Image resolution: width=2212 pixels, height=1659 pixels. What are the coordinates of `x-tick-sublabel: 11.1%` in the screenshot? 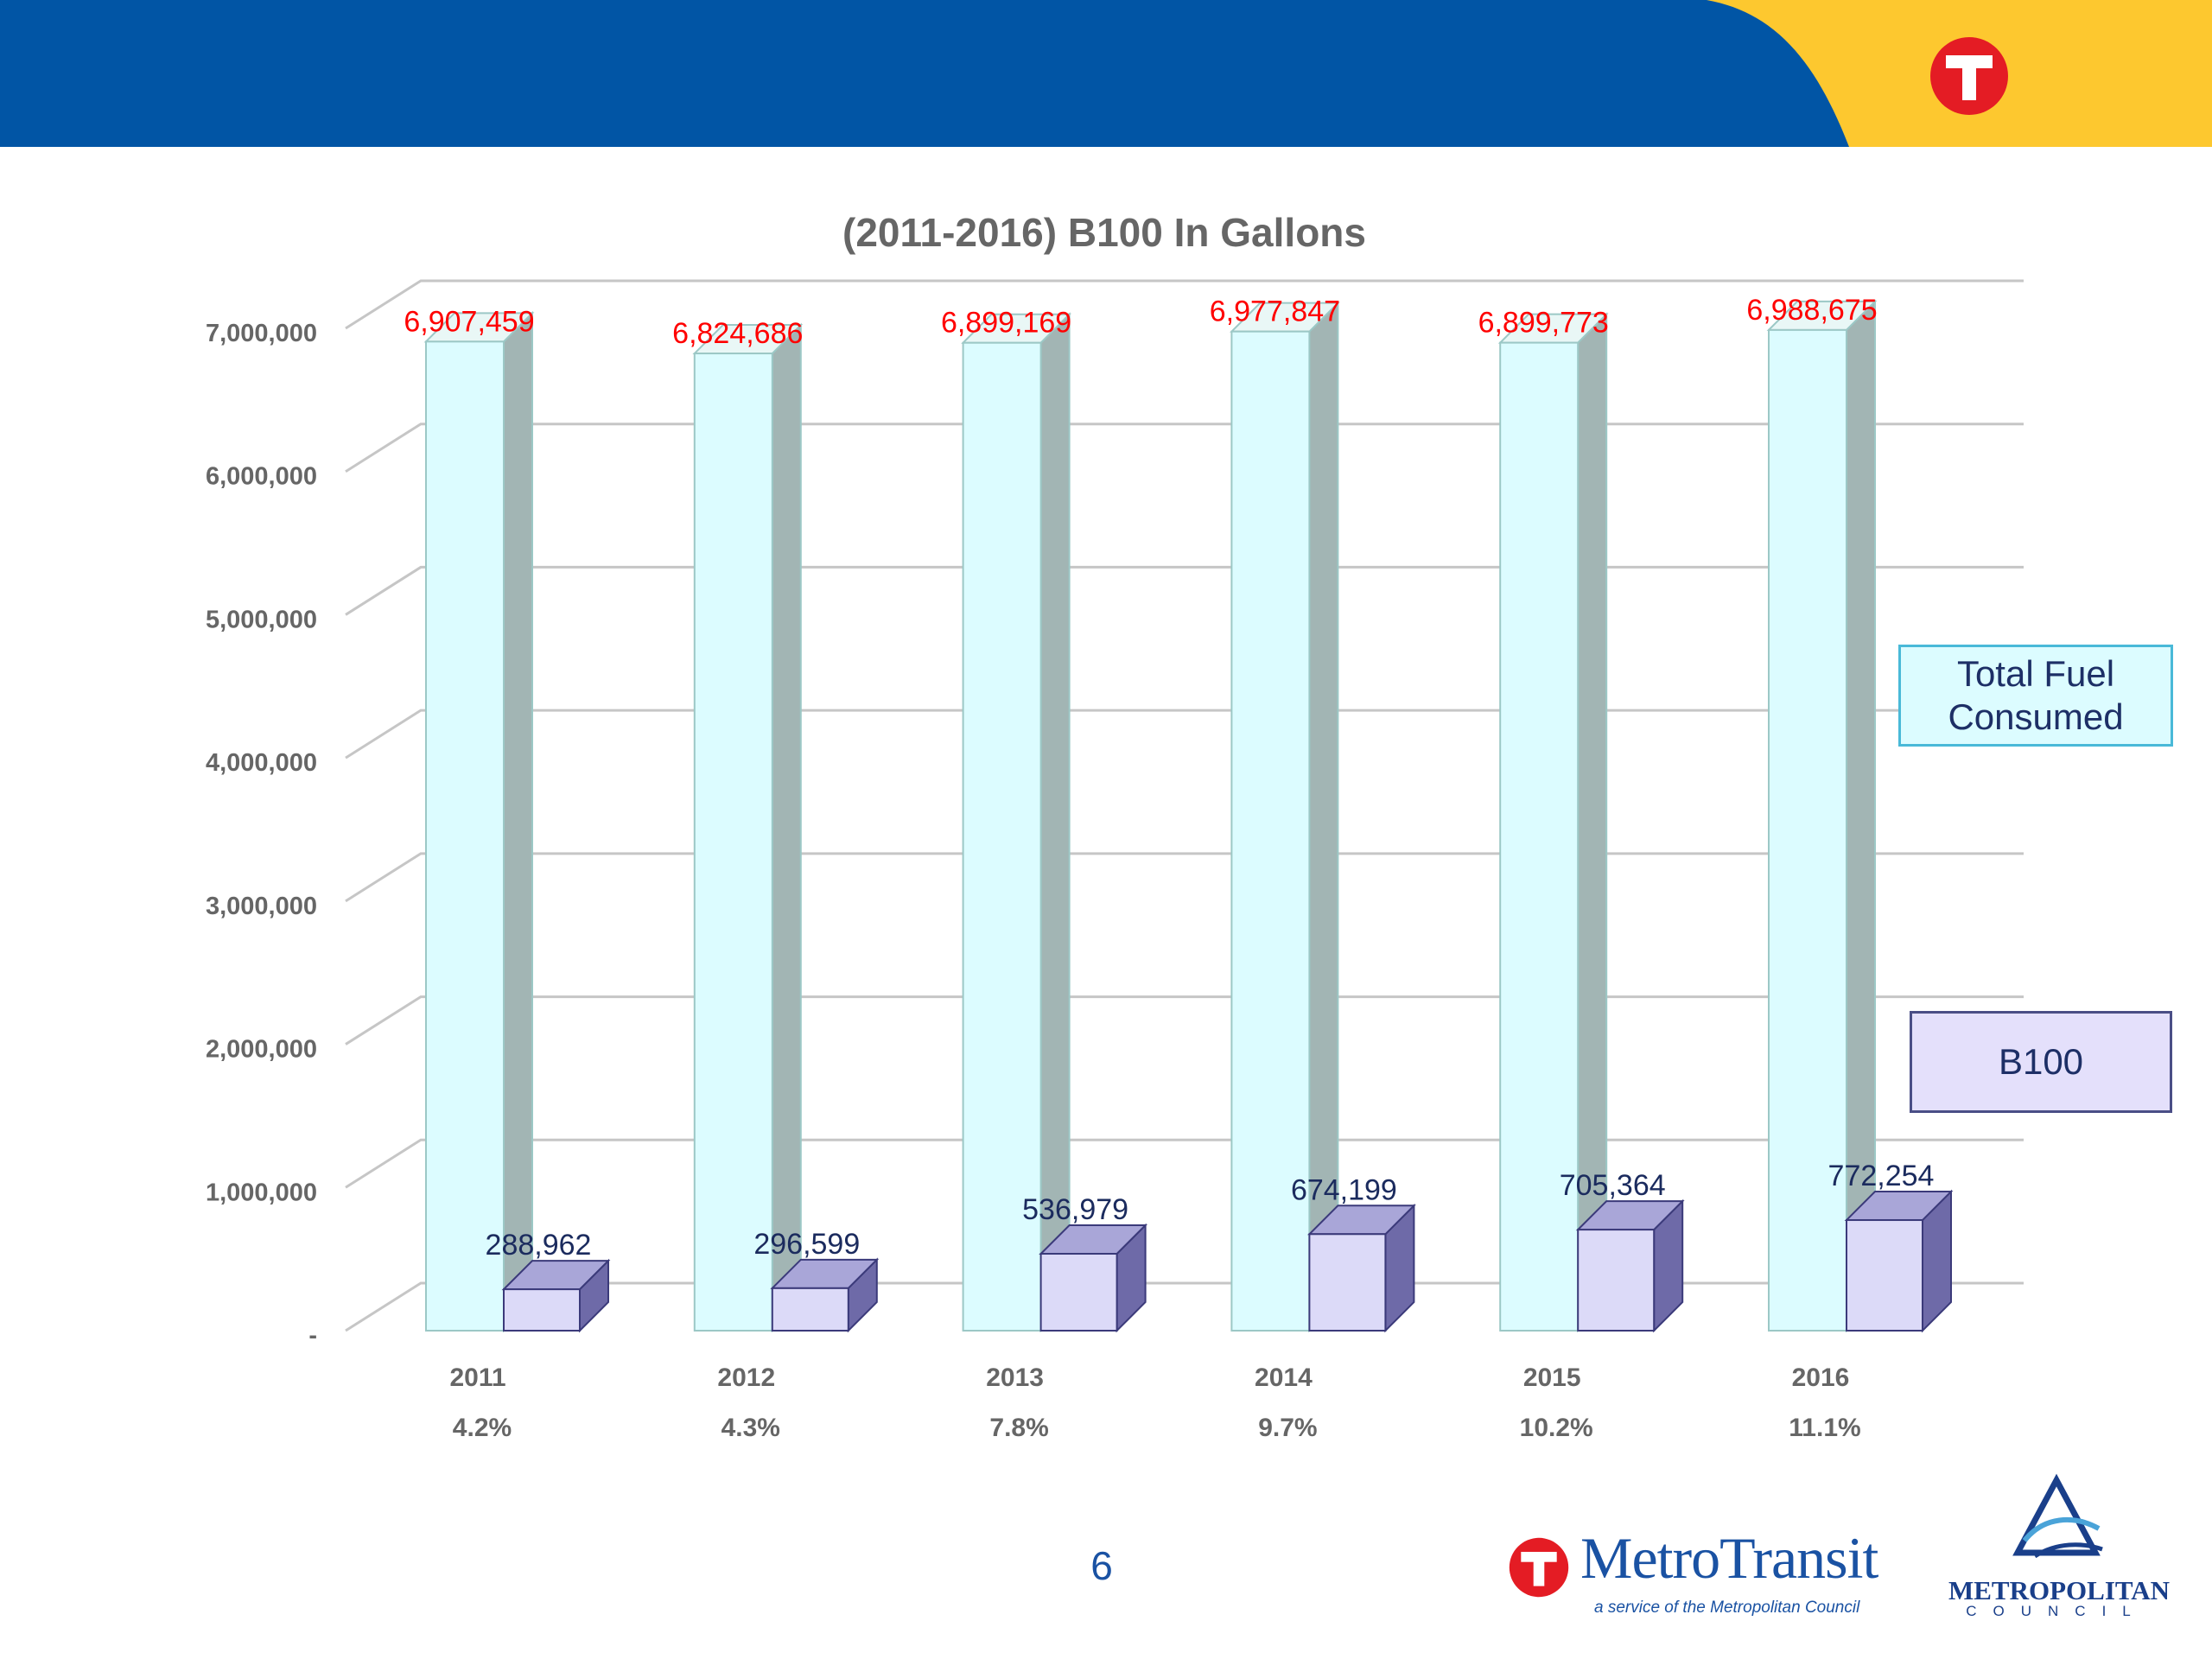 It's located at (1824, 1428).